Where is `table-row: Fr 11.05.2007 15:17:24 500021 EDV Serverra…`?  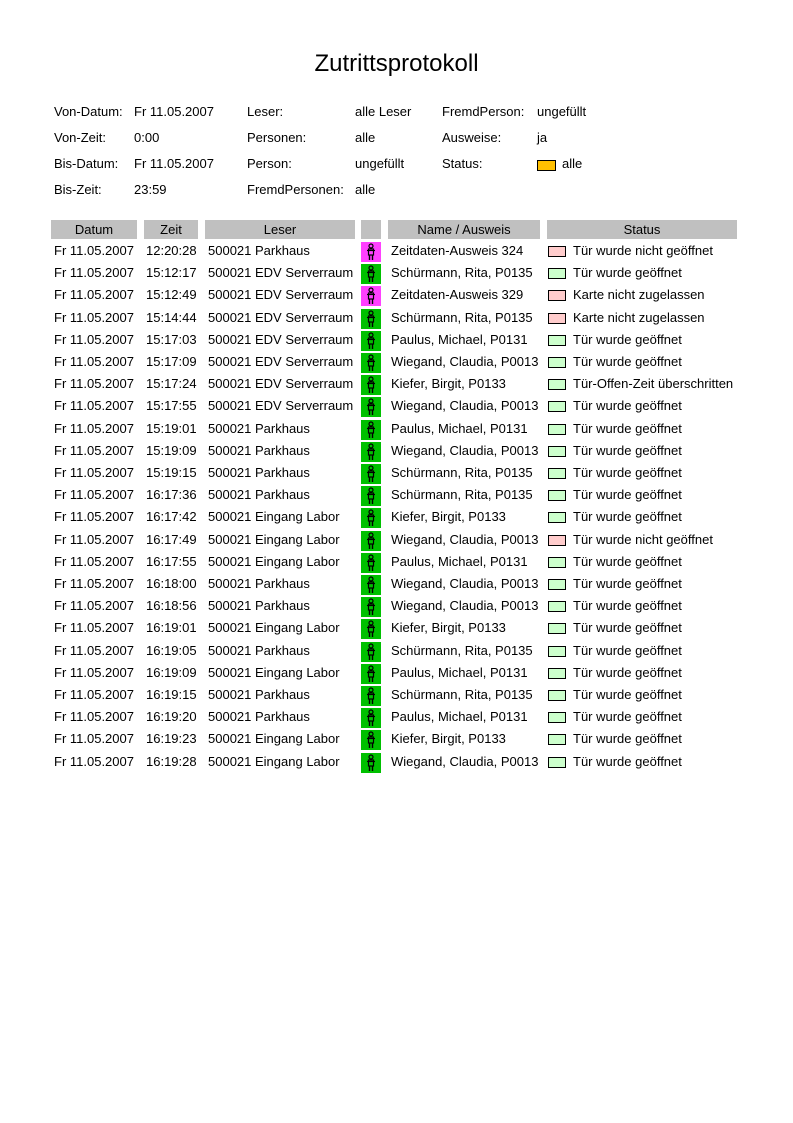 table-row: Fr 11.05.2007 15:17:24 500021 EDV Serverra… is located at coordinates (396, 386).